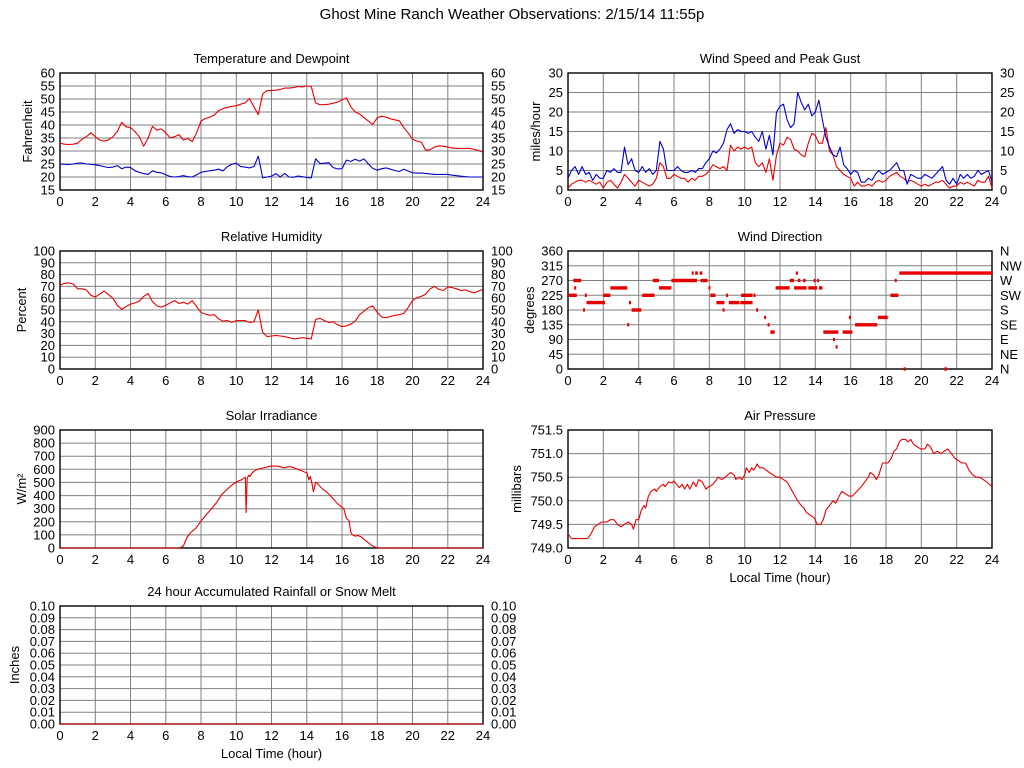 The image size is (1024, 768). What do you see at coordinates (1003, 190) in the screenshot?
I see `y-tick-label-right: 0` at bounding box center [1003, 190].